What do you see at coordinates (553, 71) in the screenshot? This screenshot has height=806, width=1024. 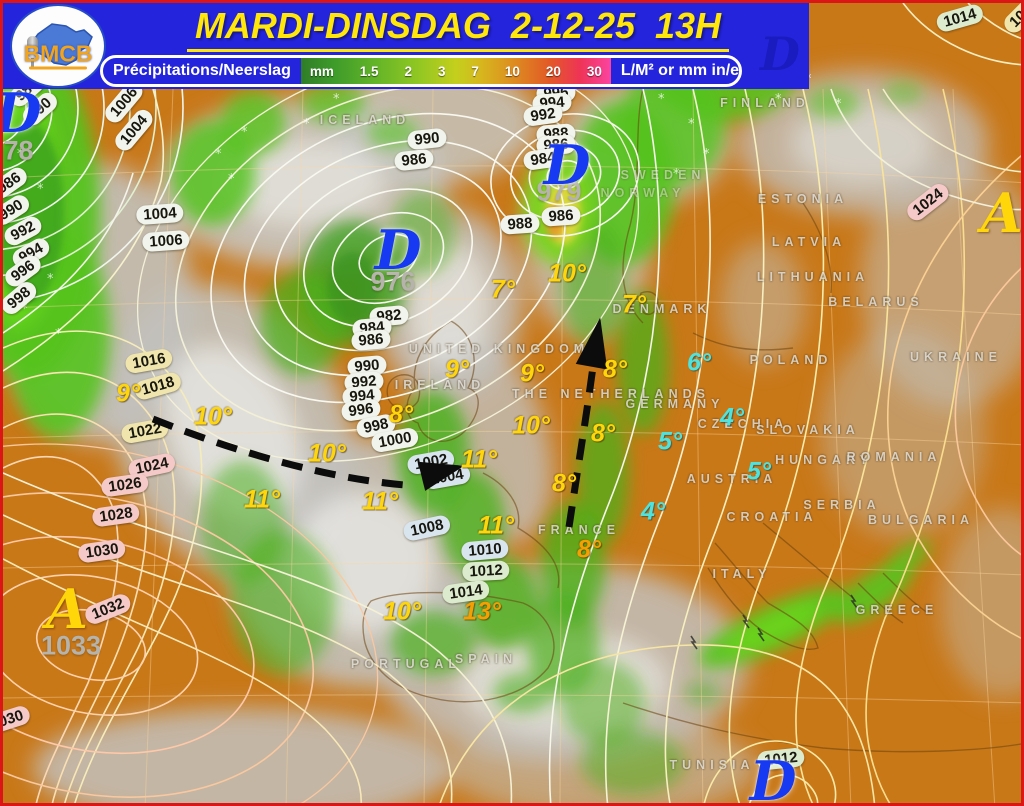 I see `legend-scale-label: 20` at bounding box center [553, 71].